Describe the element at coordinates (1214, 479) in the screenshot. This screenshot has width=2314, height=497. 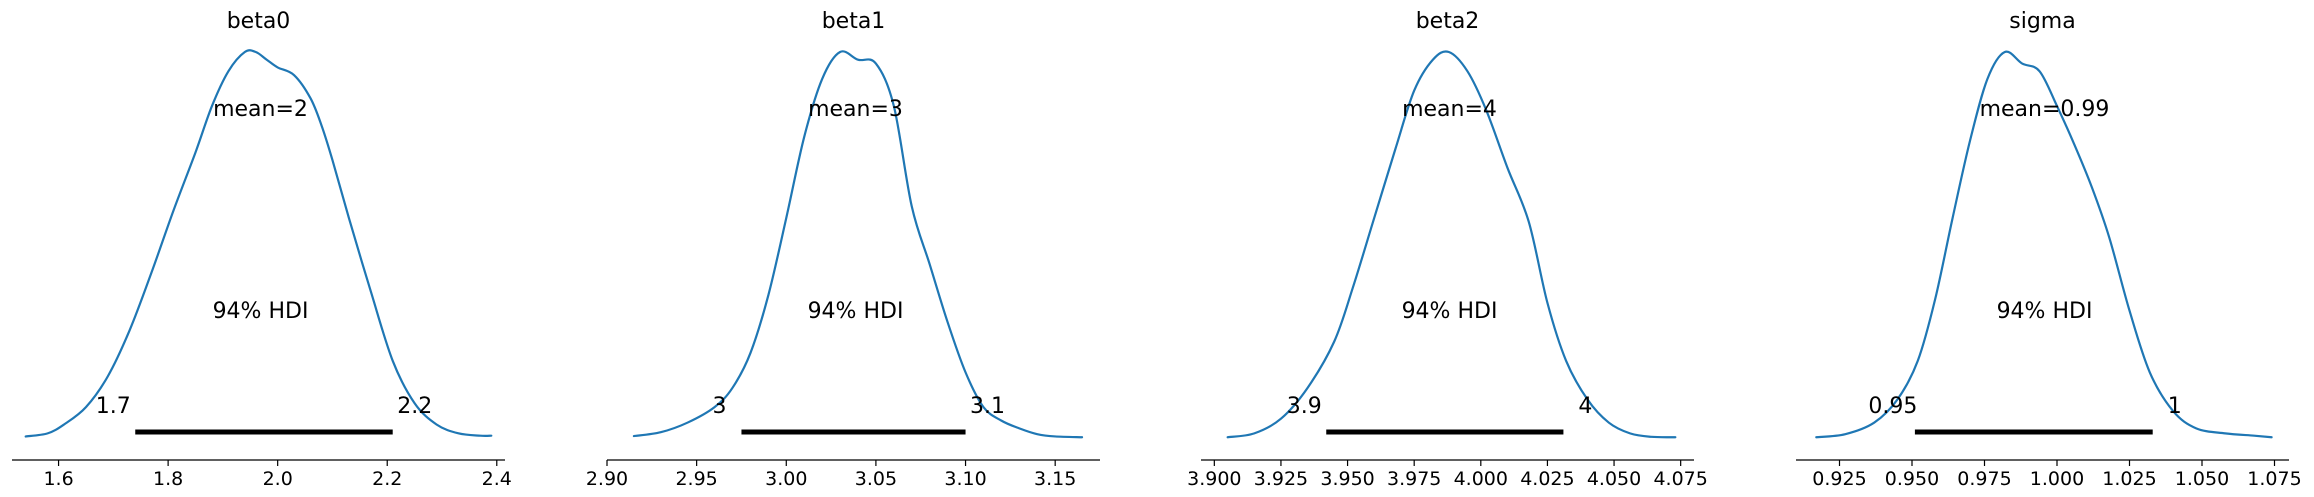
I see `x-tick-label: 3.900` at that location.